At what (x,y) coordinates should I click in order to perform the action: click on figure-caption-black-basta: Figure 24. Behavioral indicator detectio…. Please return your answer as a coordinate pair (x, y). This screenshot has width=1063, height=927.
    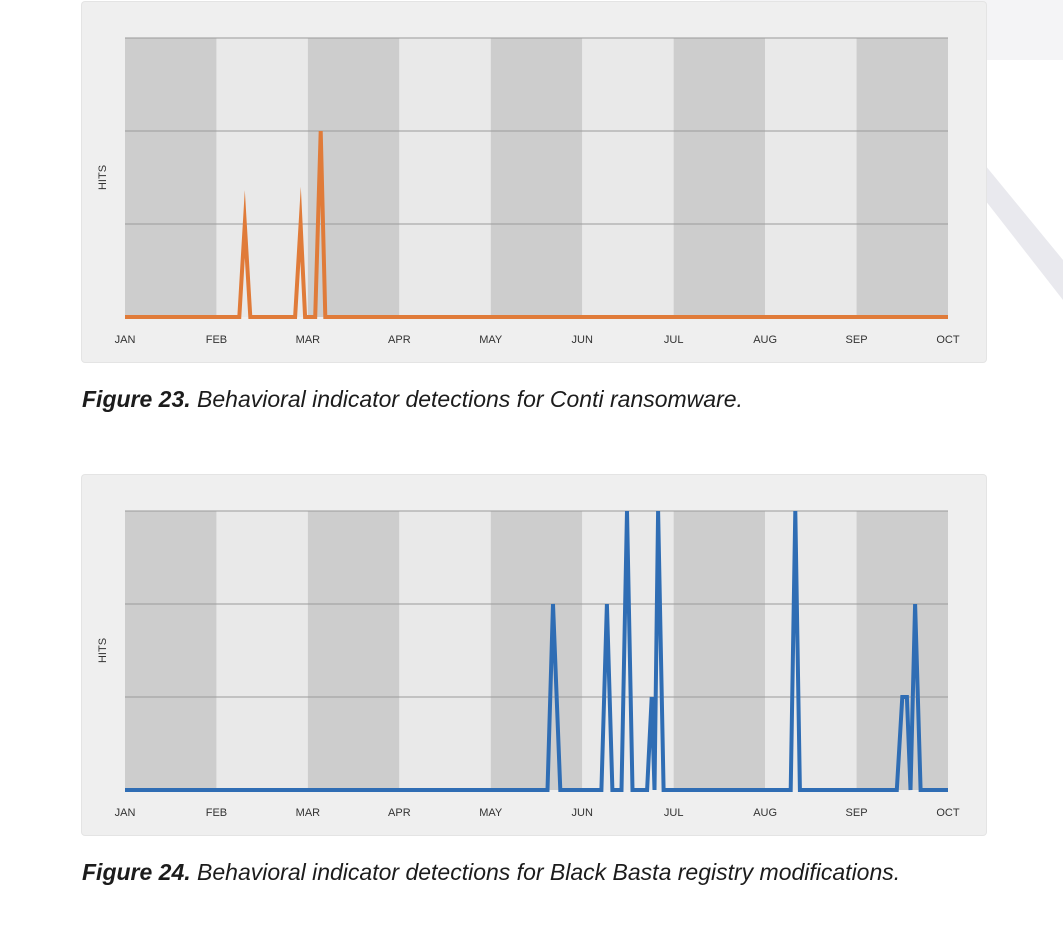
    Looking at the image, I should click on (491, 872).